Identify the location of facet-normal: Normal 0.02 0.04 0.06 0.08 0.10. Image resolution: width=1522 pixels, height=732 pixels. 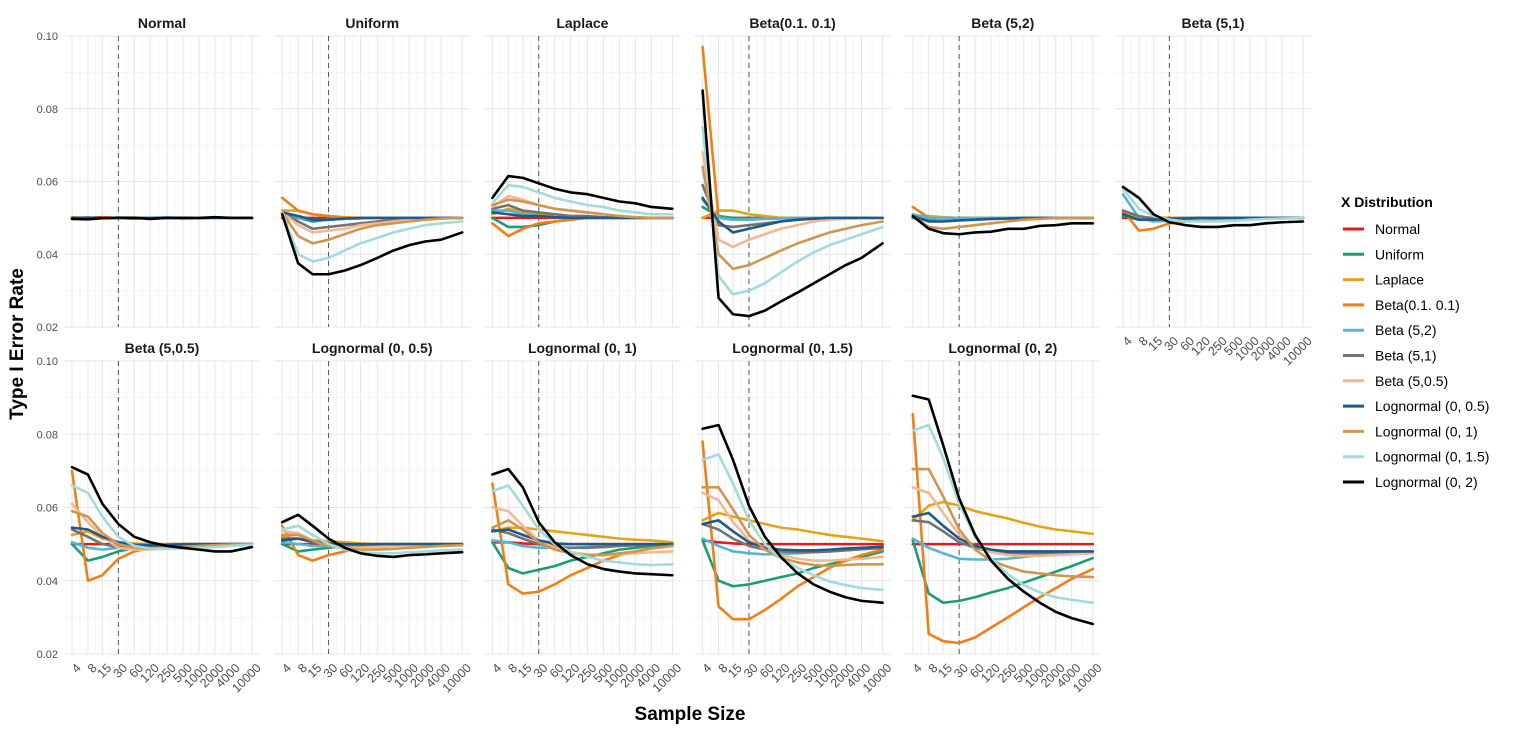
(148, 174).